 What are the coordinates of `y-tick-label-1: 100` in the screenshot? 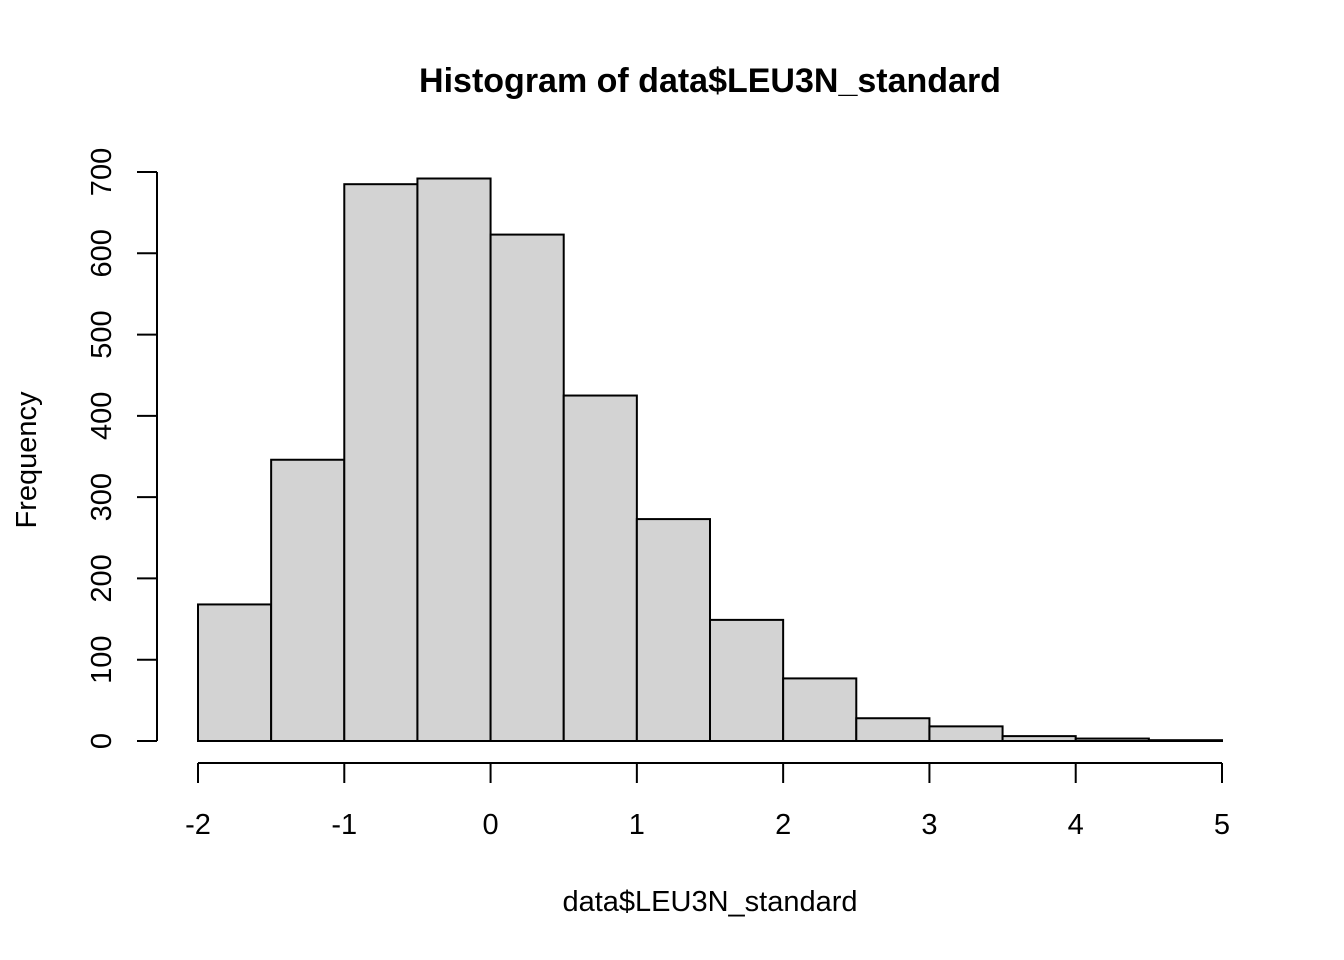 It's located at (102, 660).